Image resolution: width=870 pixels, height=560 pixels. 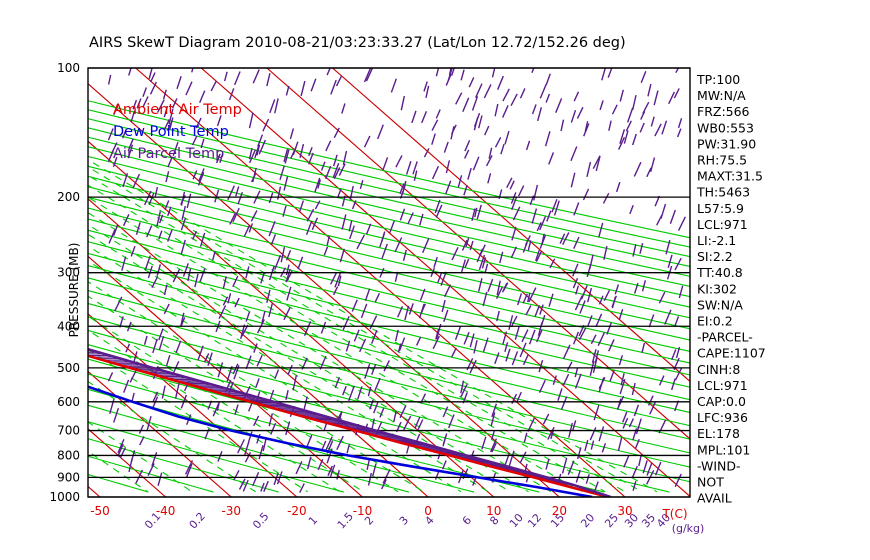 What do you see at coordinates (718, 433) in the screenshot?
I see `parameter-item: EL:178` at bounding box center [718, 433].